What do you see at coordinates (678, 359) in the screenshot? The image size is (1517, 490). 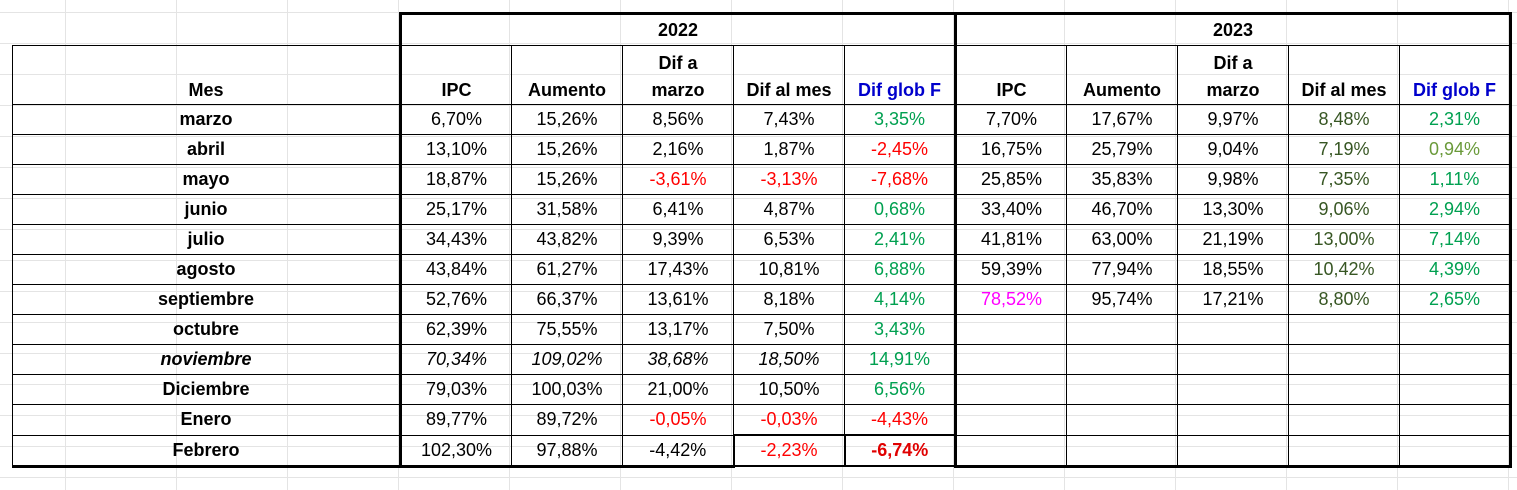 I see `dif-marzo-2022-cell: 38,68%` at bounding box center [678, 359].